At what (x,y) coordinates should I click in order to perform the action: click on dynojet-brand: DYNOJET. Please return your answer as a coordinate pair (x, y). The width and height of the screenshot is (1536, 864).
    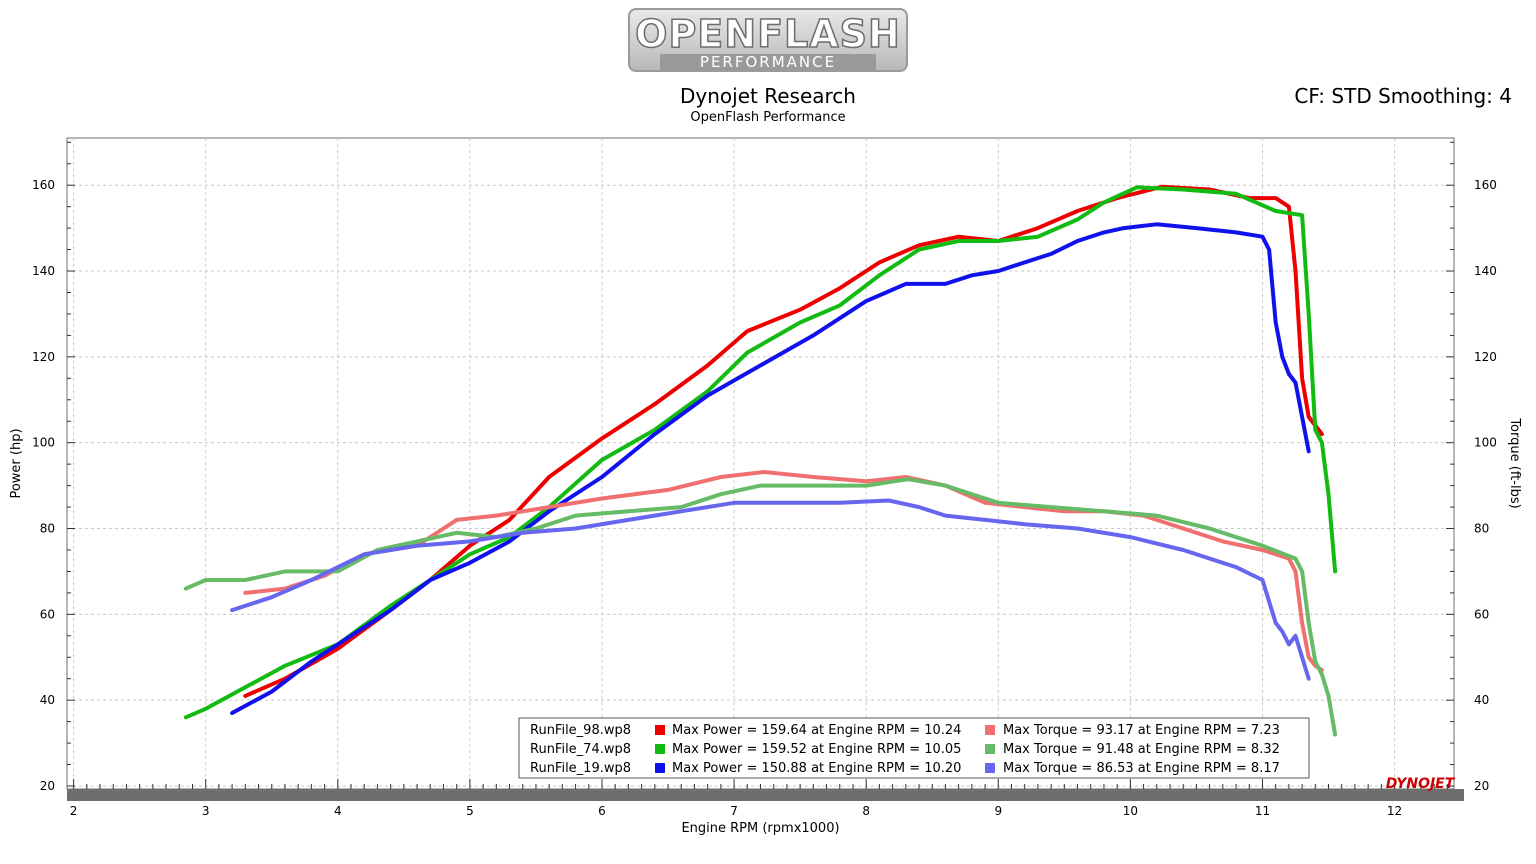
    Looking at the image, I should click on (1421, 784).